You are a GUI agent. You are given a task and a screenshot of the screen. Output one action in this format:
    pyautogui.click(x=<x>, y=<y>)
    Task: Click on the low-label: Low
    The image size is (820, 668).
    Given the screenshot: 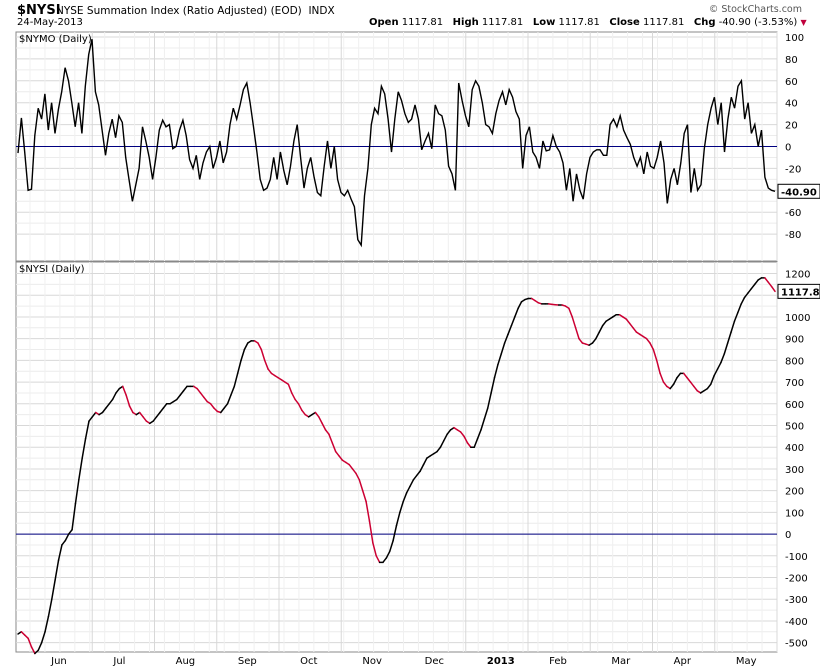 What is the action you would take?
    pyautogui.click(x=544, y=22)
    